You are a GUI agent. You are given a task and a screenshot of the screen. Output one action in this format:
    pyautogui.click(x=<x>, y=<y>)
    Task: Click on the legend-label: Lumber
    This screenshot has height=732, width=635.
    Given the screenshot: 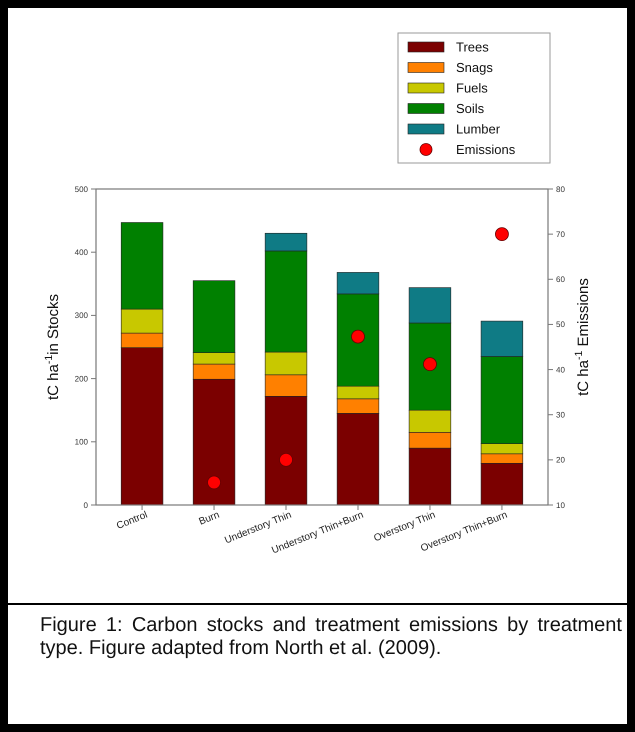 What is the action you would take?
    pyautogui.click(x=478, y=129)
    